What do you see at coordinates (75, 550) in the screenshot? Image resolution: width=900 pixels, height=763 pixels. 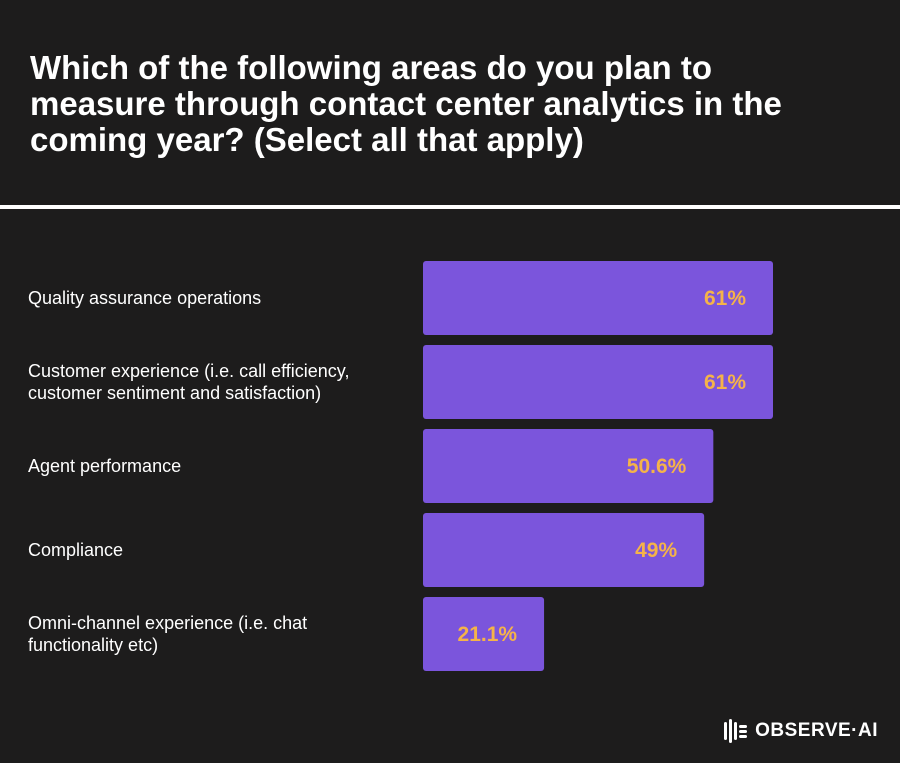 I see `category-label: Compliance` at bounding box center [75, 550].